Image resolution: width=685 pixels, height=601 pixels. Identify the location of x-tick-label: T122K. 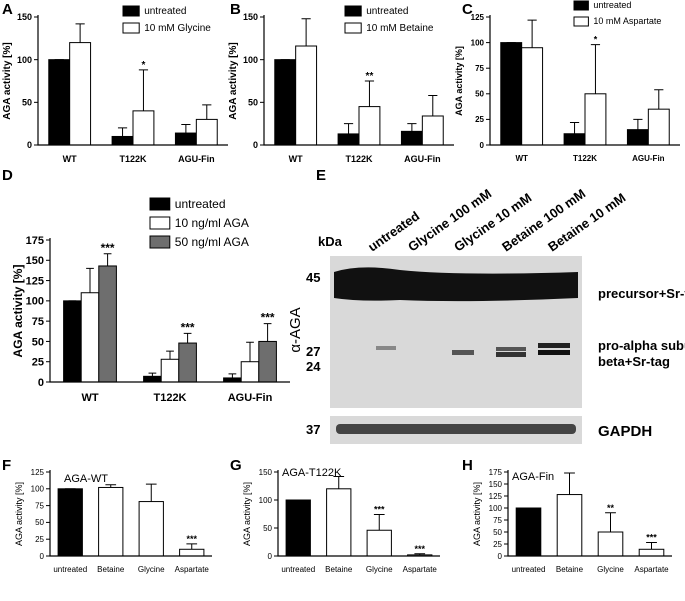
(133, 159).